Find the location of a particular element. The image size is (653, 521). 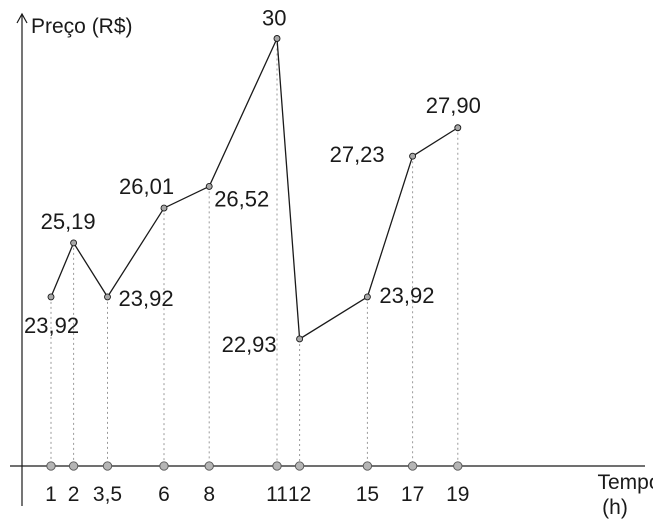

value-label-6: 22,93 is located at coordinates (249, 344).